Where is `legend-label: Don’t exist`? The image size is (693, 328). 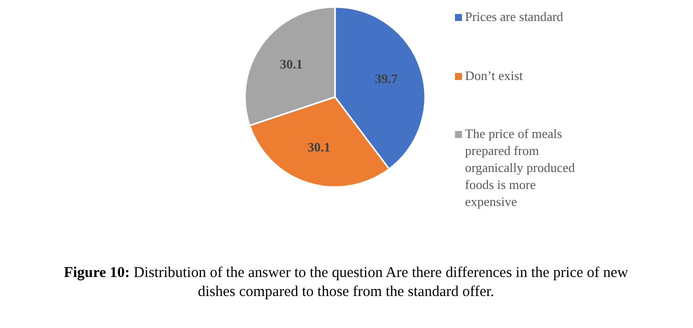 legend-label: Don’t exist is located at coordinates (494, 75).